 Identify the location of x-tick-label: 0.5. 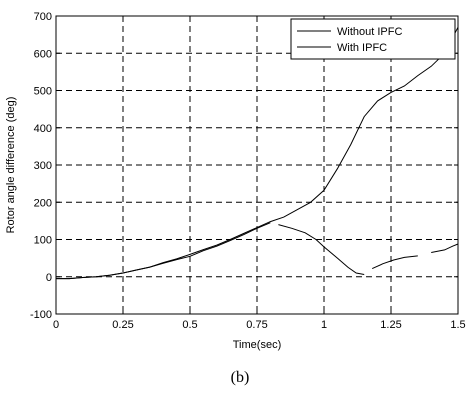
(189, 325).